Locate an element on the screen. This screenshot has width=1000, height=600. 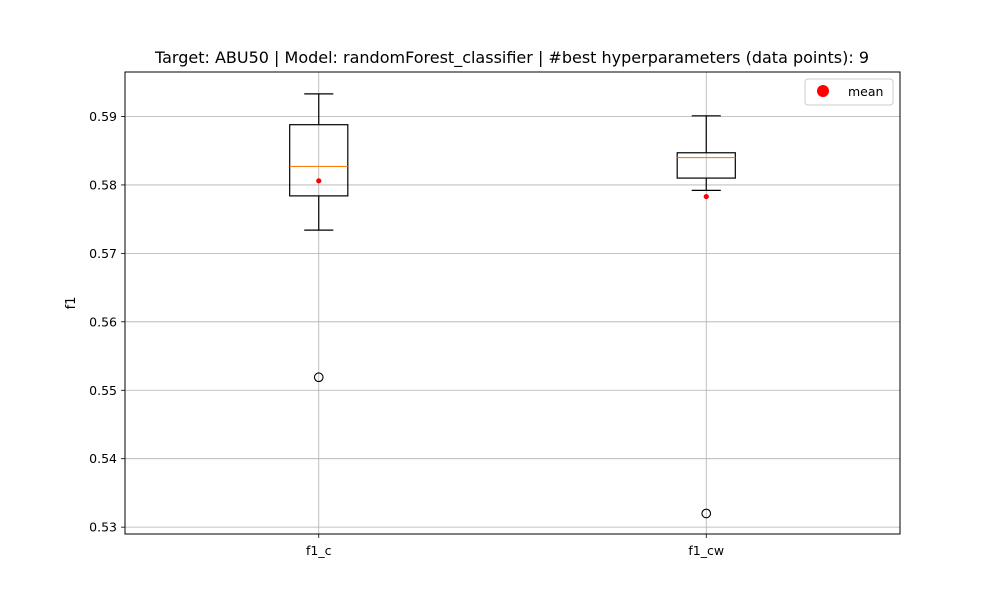
legend-box is located at coordinates (849, 92).